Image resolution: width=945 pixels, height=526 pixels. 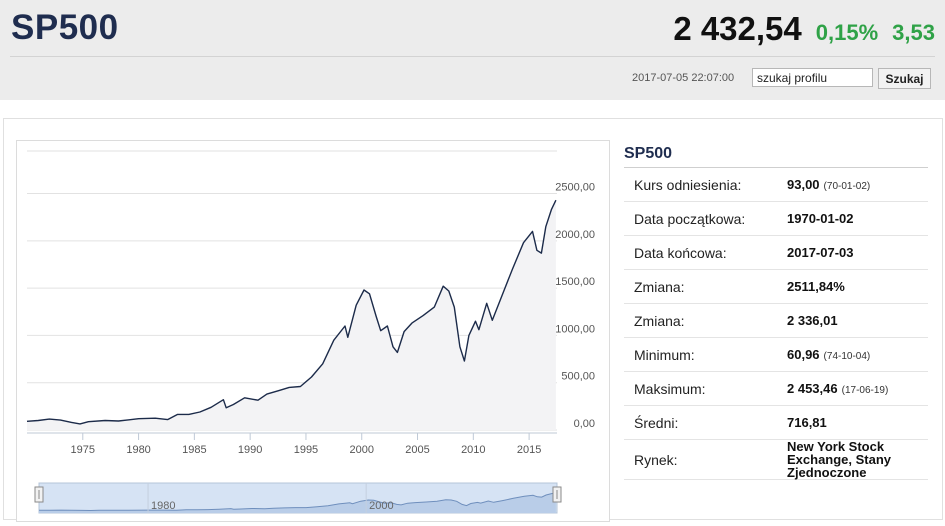 What do you see at coordinates (578, 377) in the screenshot?
I see `y-tick-label: 500,00` at bounding box center [578, 377].